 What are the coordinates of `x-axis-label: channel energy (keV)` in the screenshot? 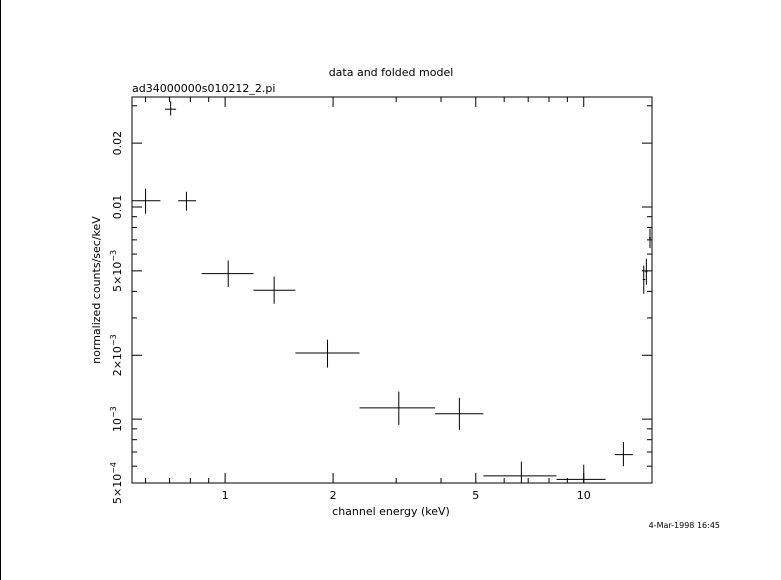 It's located at (391, 511).